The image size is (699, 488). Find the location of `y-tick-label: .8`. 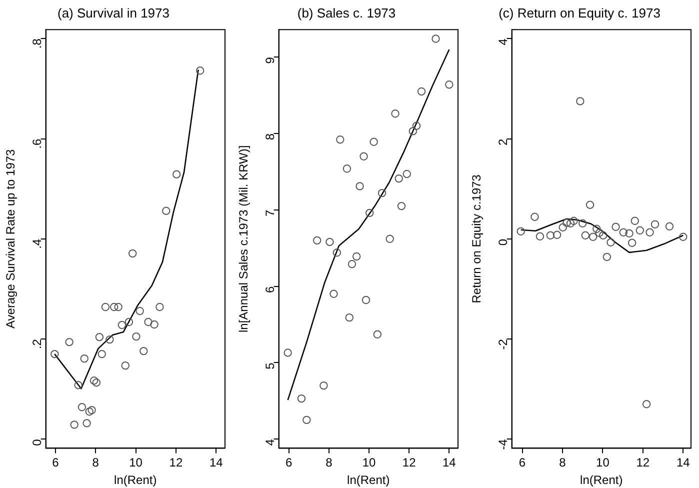

y-tick-label: .8 is located at coordinates (37, 43).